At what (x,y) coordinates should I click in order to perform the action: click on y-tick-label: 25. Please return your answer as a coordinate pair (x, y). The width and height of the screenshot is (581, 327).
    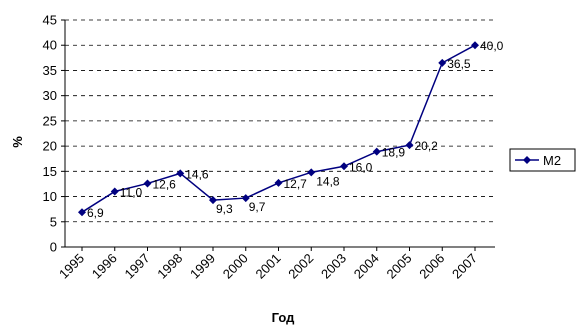
    Looking at the image, I should click on (50, 120).